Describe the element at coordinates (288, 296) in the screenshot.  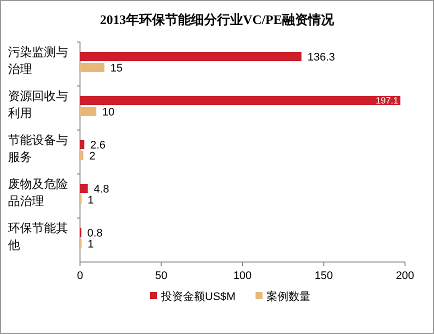
I see `legend-label: 案例数量` at that location.